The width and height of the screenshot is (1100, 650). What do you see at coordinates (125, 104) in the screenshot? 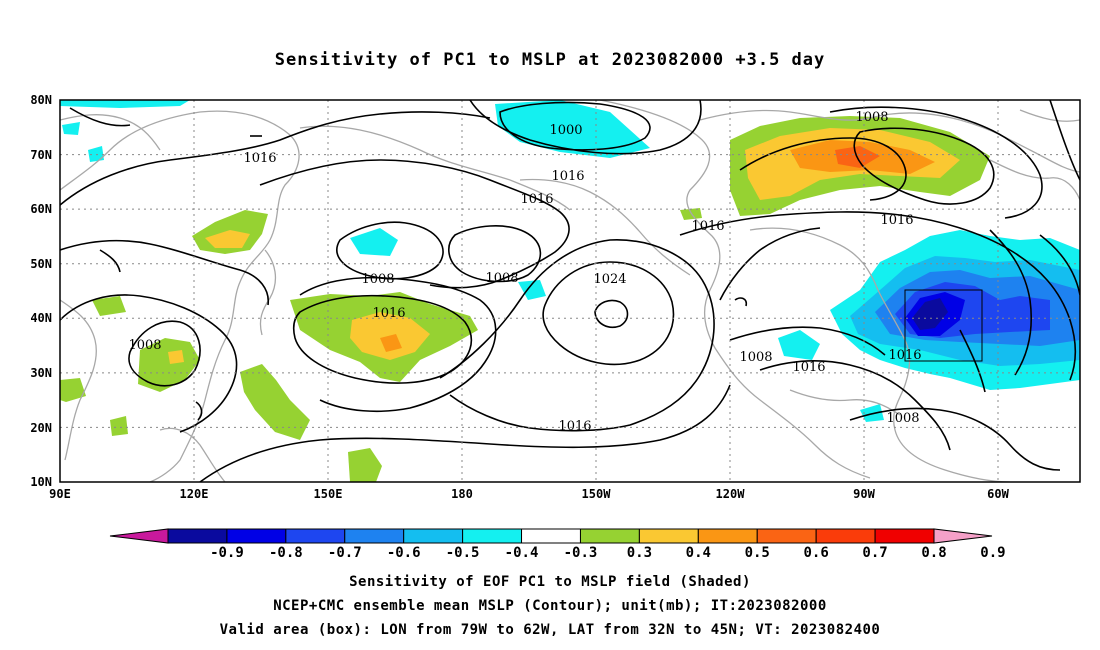
I see `shade-cyan-arctic` at bounding box center [125, 104].